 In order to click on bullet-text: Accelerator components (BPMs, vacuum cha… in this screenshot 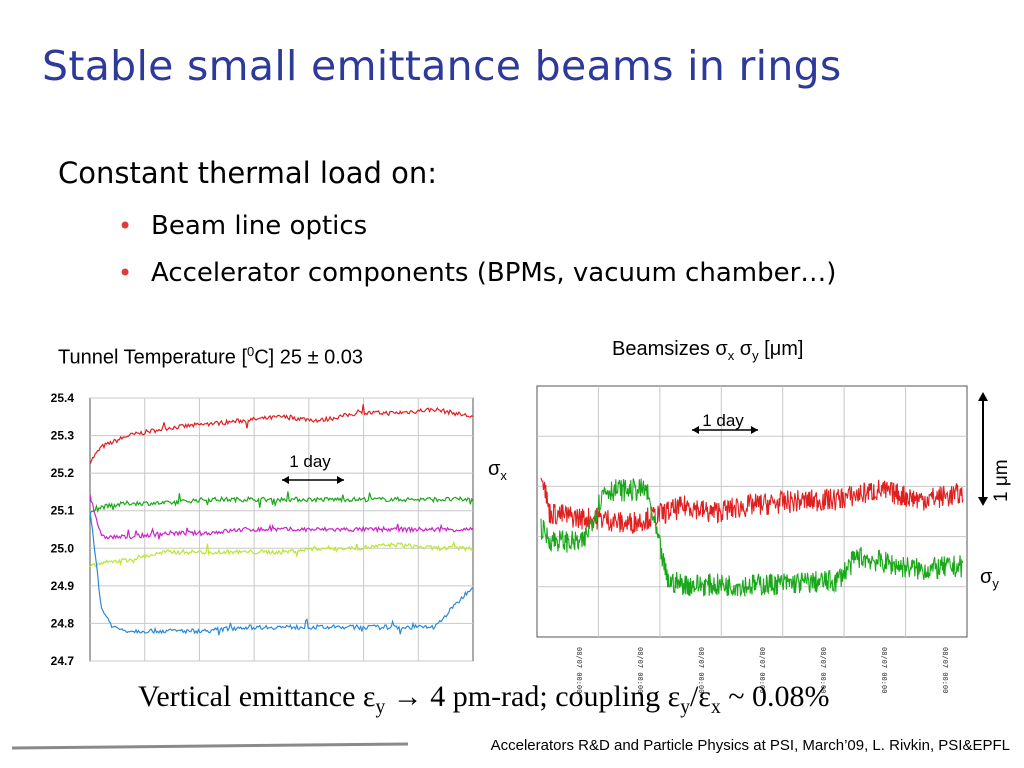, I will do `click(494, 273)`.